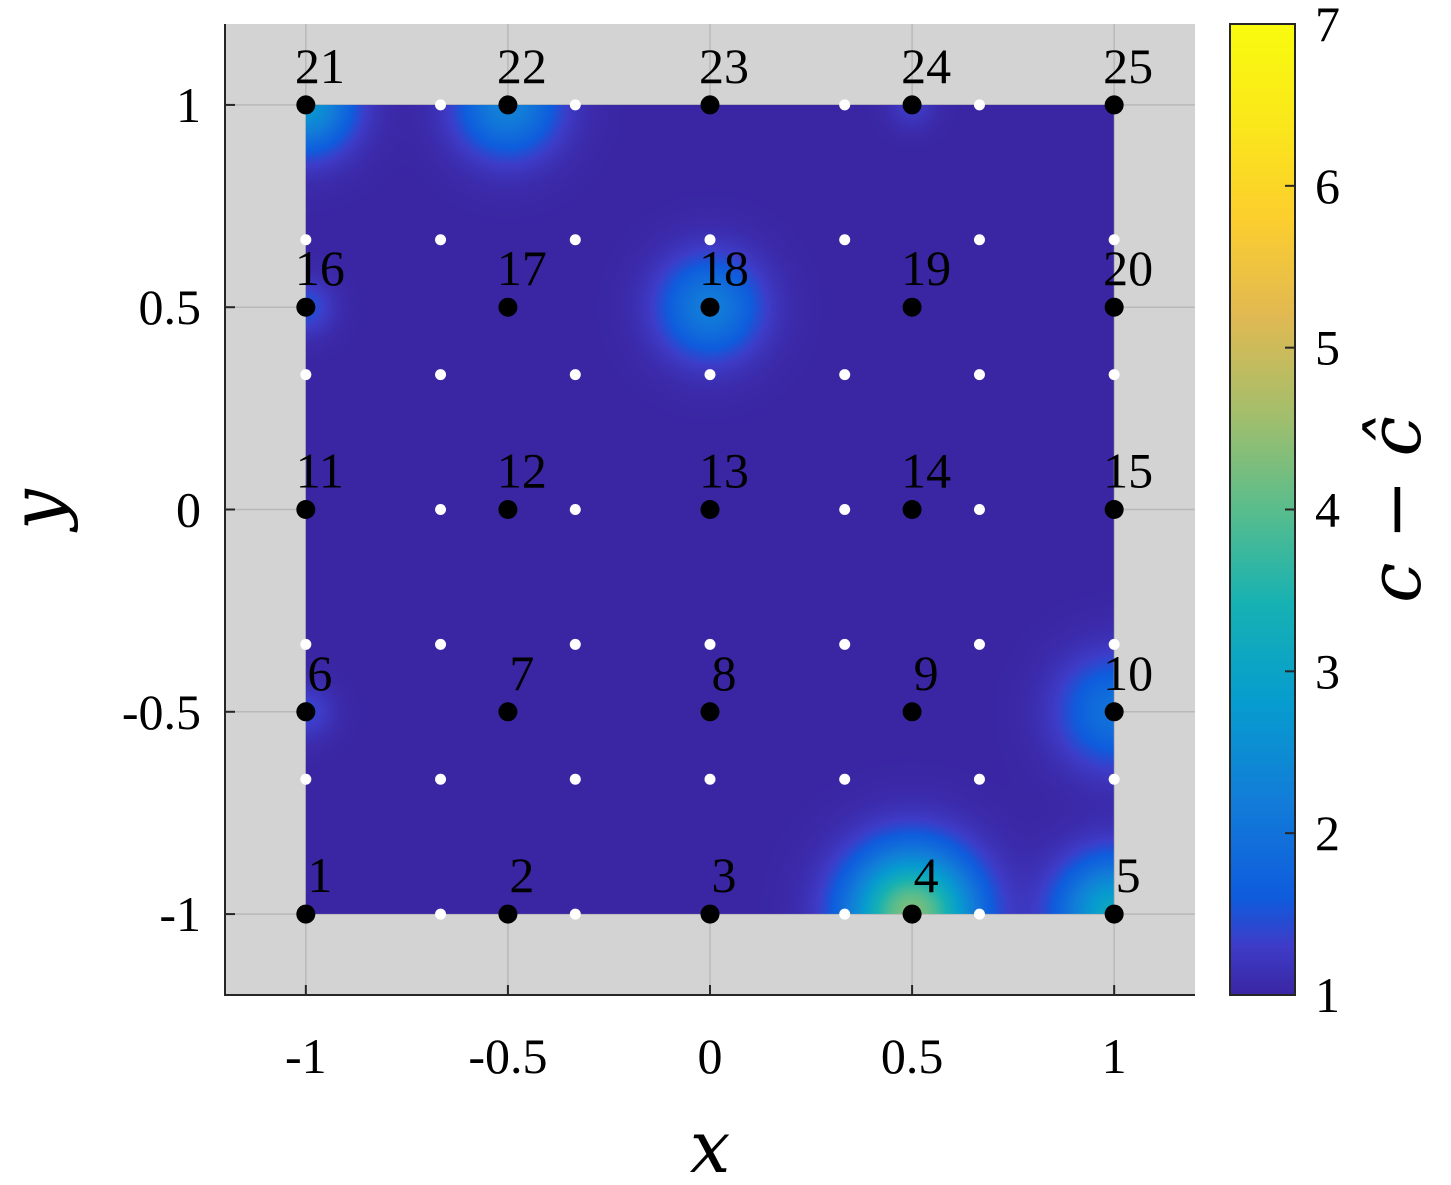 Image resolution: width=1451 pixels, height=1185 pixels. I want to click on colorbar: 1 2 3 4 5 6 7 c − ĉ, so click(1333, 511).